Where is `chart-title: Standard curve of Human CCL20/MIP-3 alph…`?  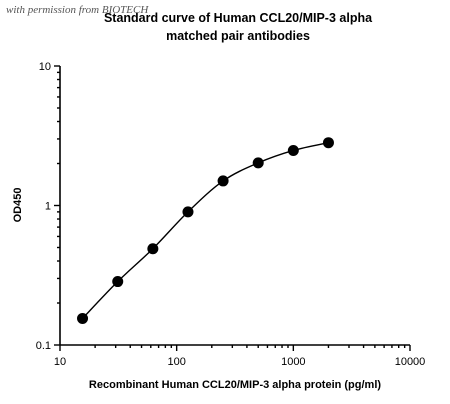 chart-title: Standard curve of Human CCL20/MIP-3 alph… is located at coordinates (238, 18).